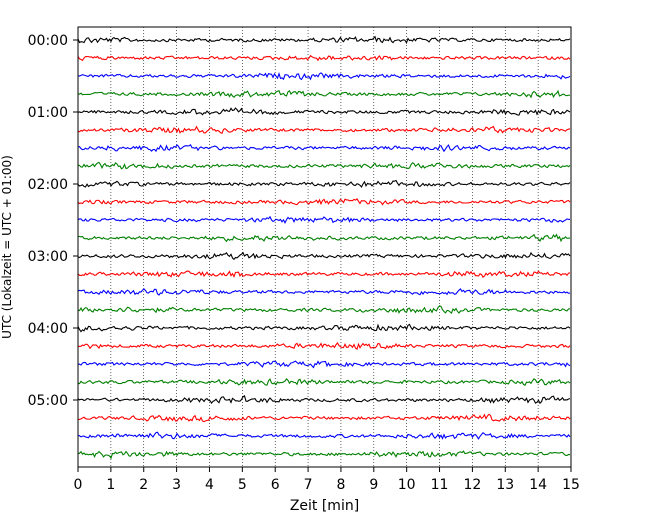 Image resolution: width=650 pixels, height=520 pixels. I want to click on x-tick-label: 11, so click(440, 485).